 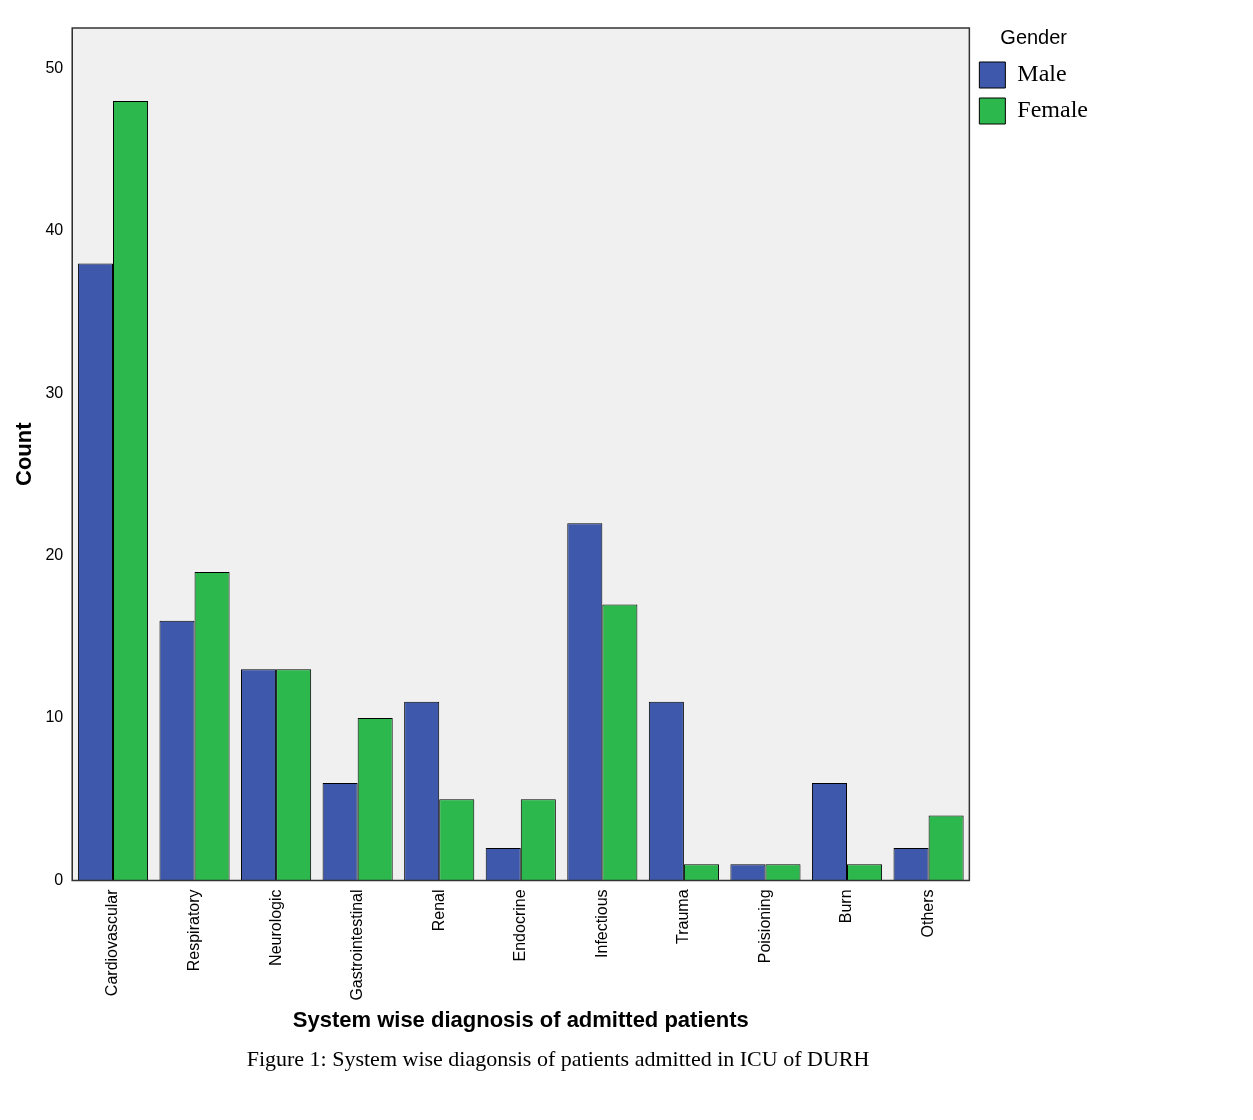 I want to click on y-tick-label: 20, so click(x=54, y=555).